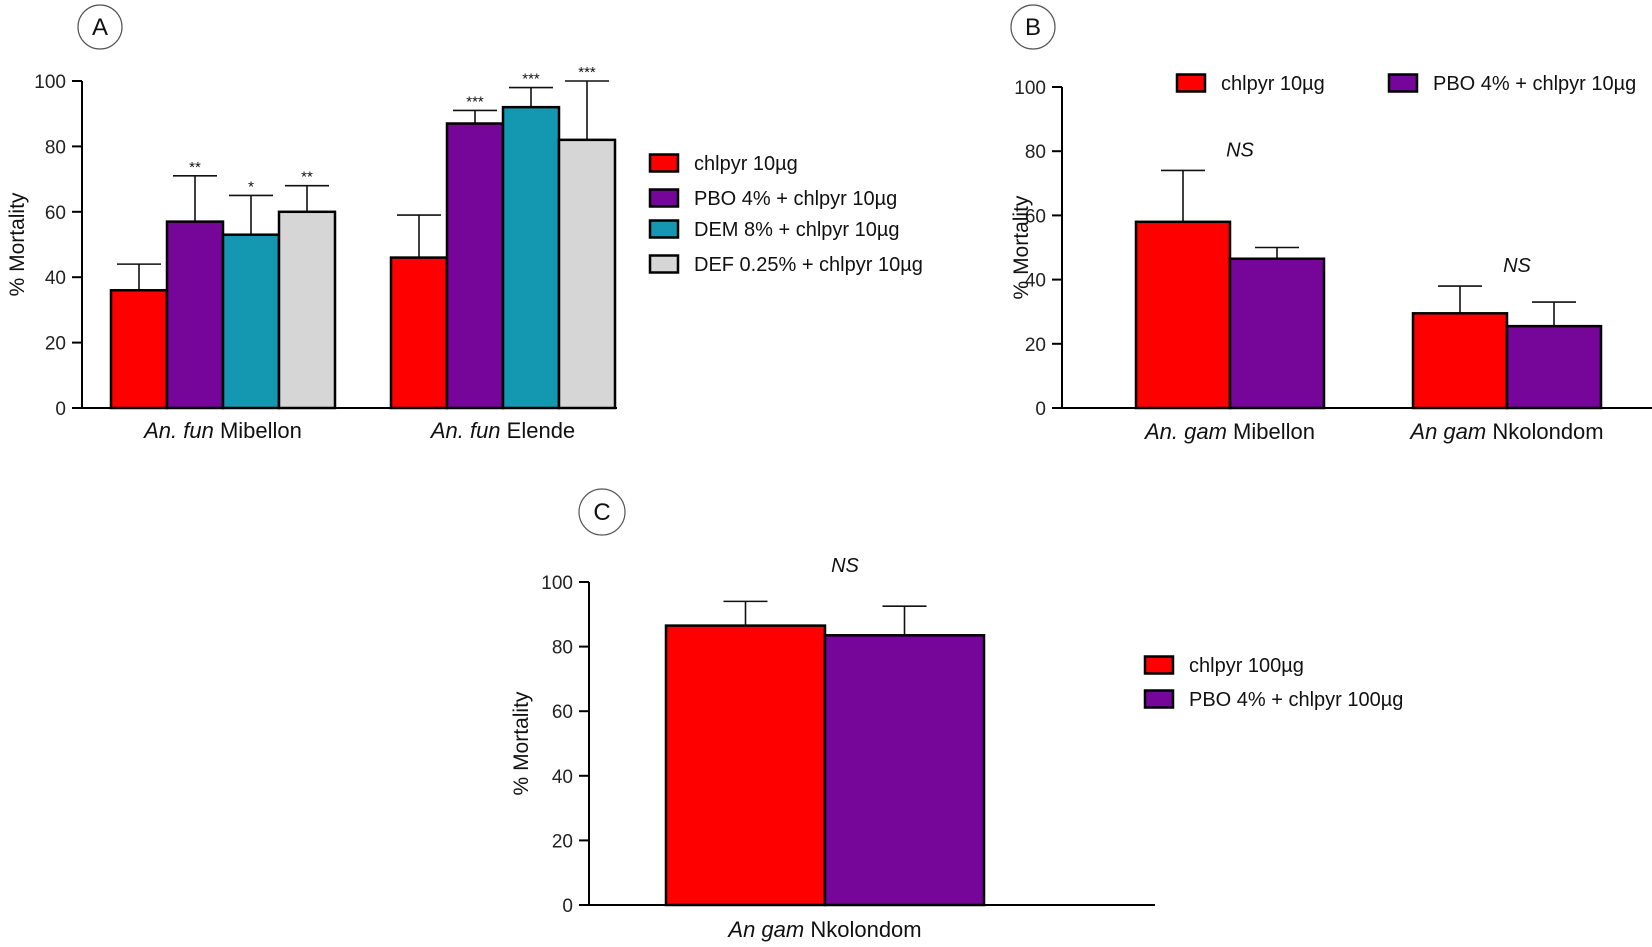  Describe the element at coordinates (1246, 666) in the screenshot. I see `legend-label: chlpyr 100µg` at that location.